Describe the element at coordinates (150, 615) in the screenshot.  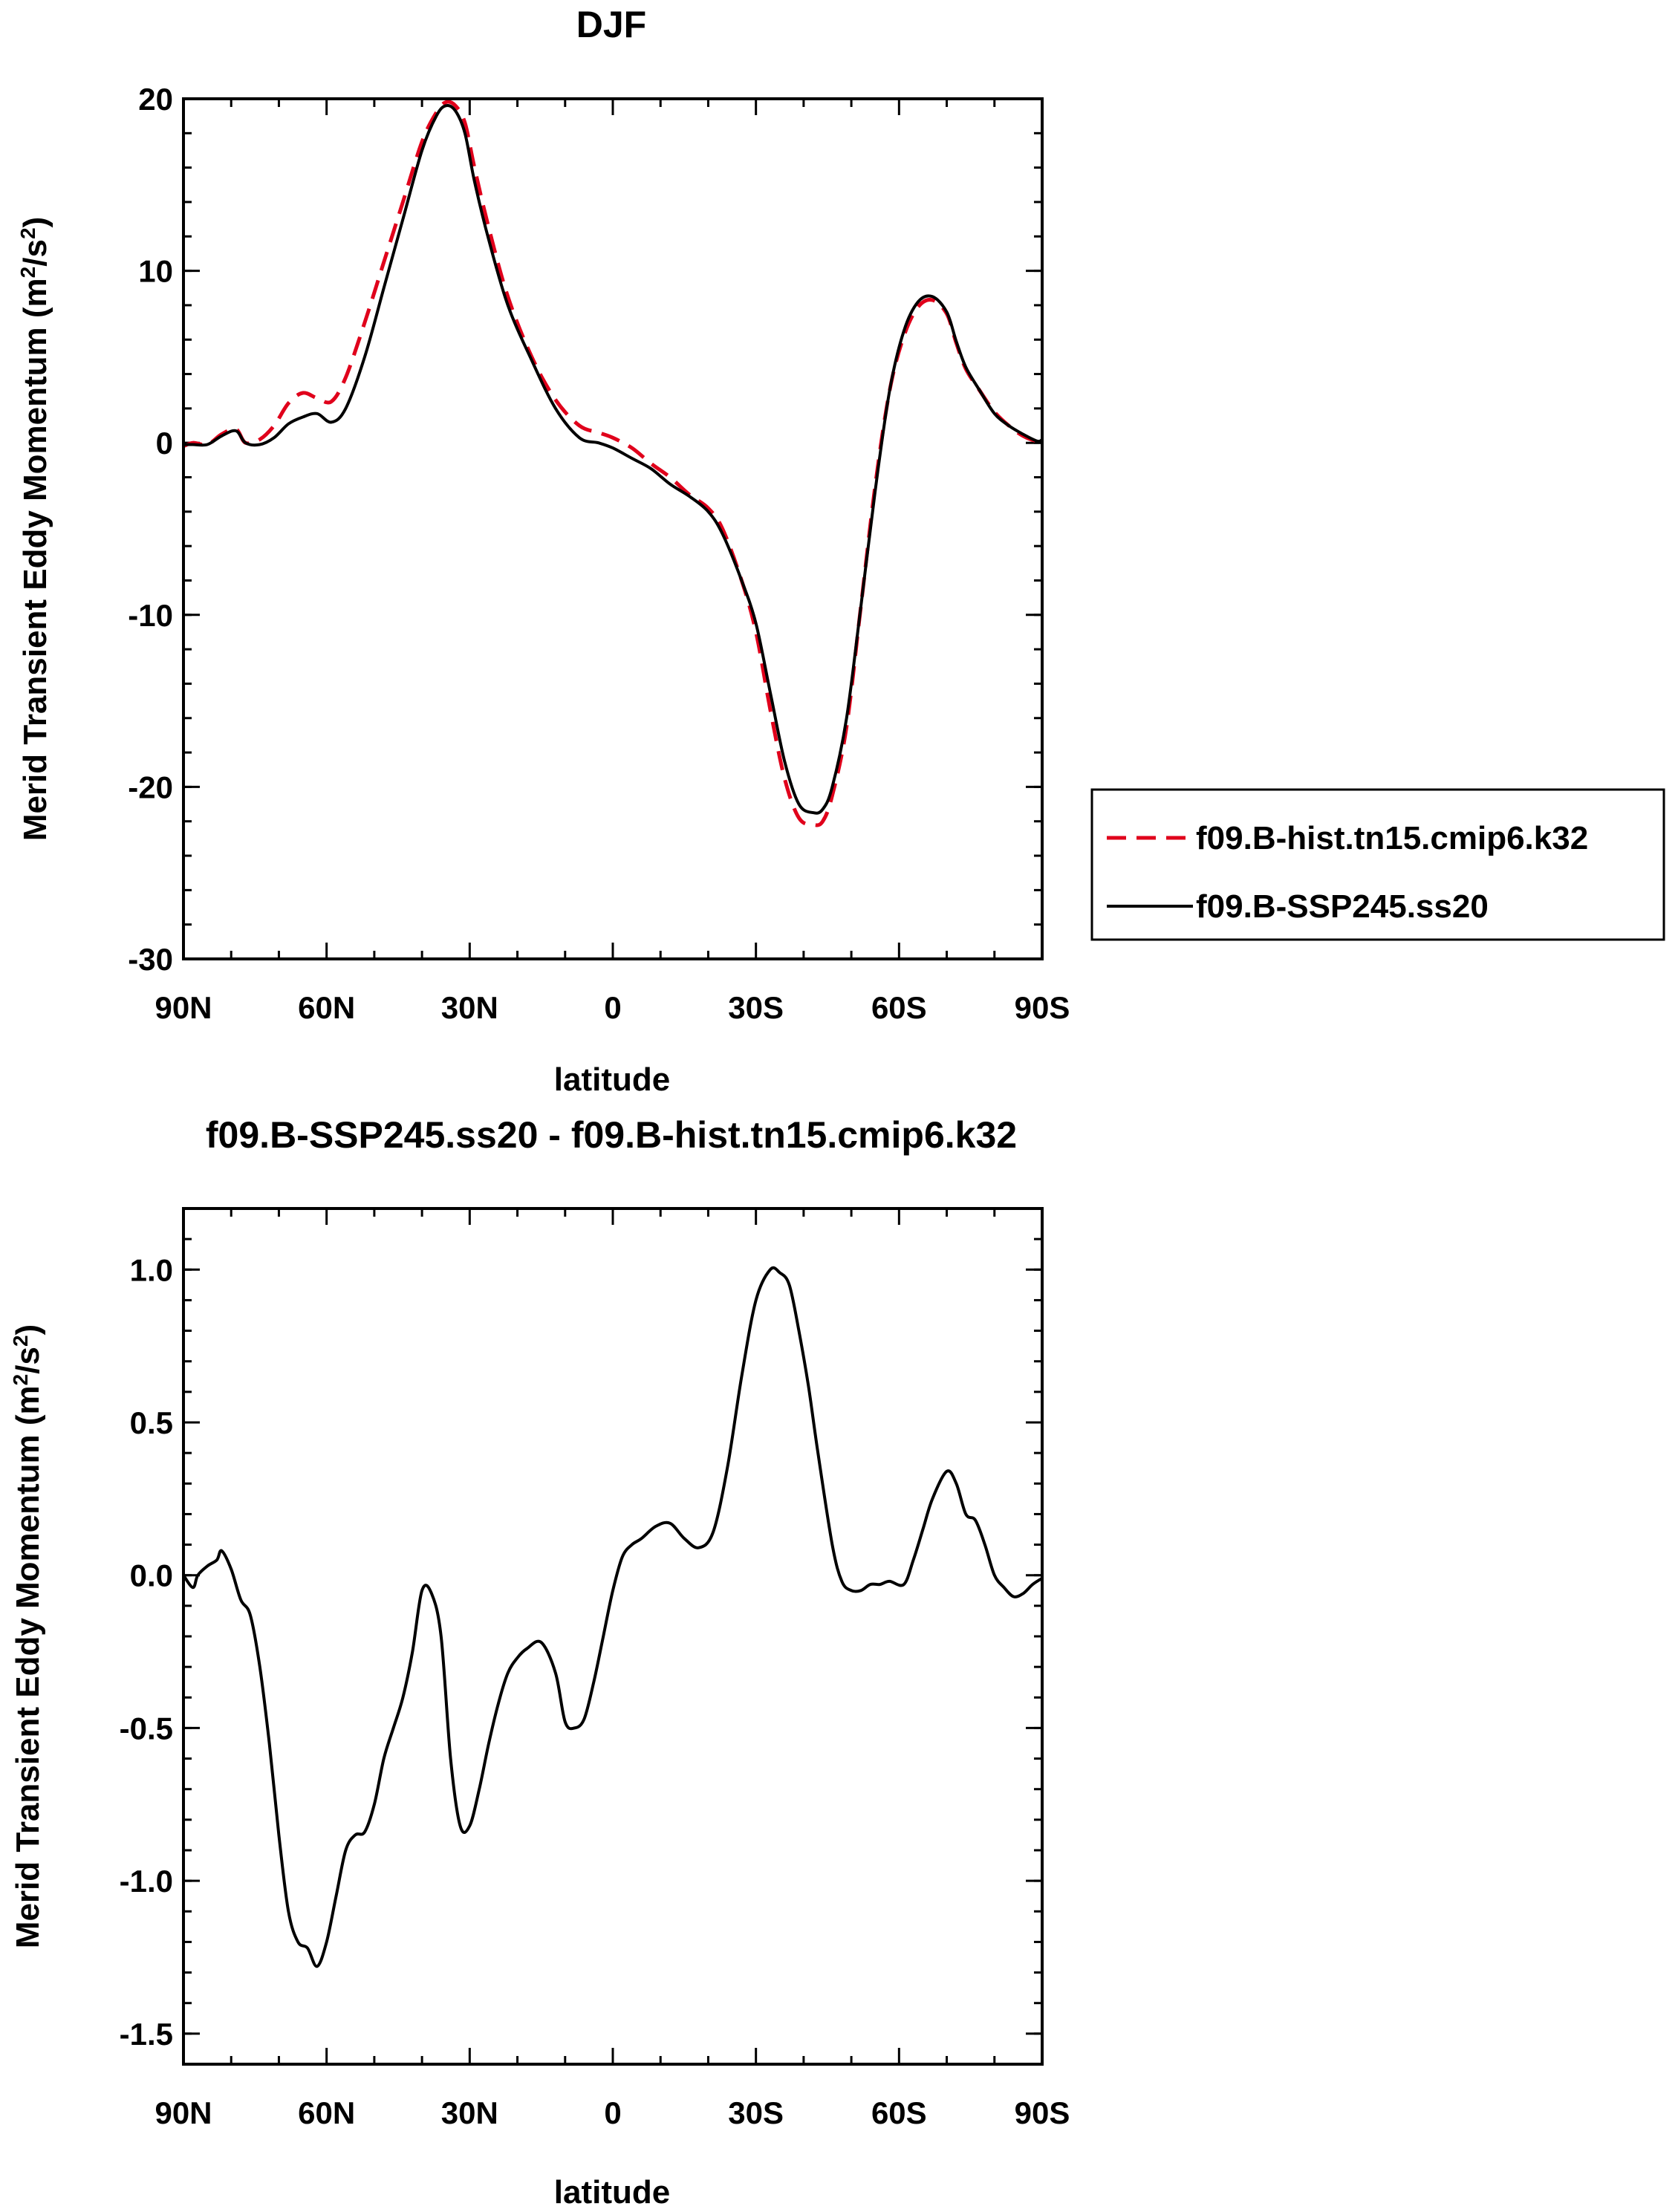
I see `y-tick-label: -10` at that location.